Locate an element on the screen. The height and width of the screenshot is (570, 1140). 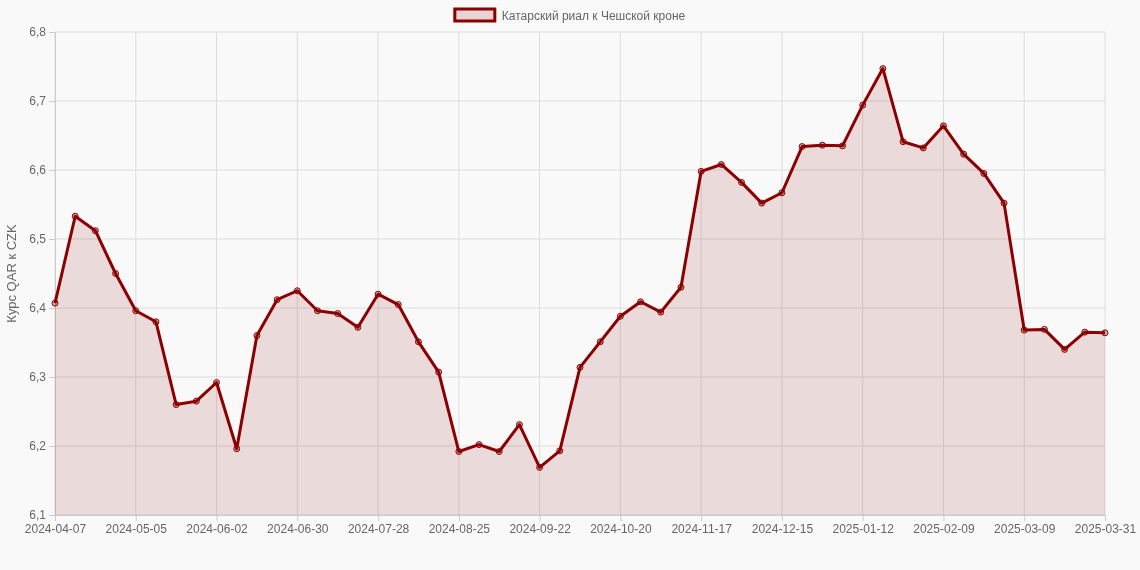
x-tick-label: 2025-01-12 is located at coordinates (863, 528).